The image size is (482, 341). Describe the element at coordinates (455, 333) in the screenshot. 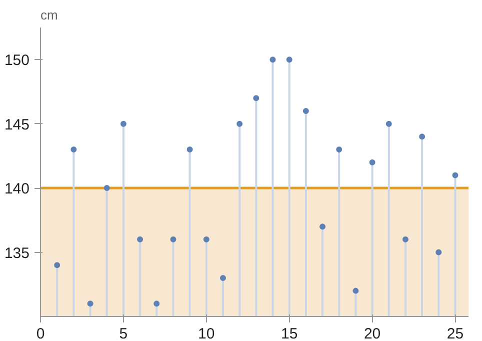

I see `x-tick-label: 25` at that location.